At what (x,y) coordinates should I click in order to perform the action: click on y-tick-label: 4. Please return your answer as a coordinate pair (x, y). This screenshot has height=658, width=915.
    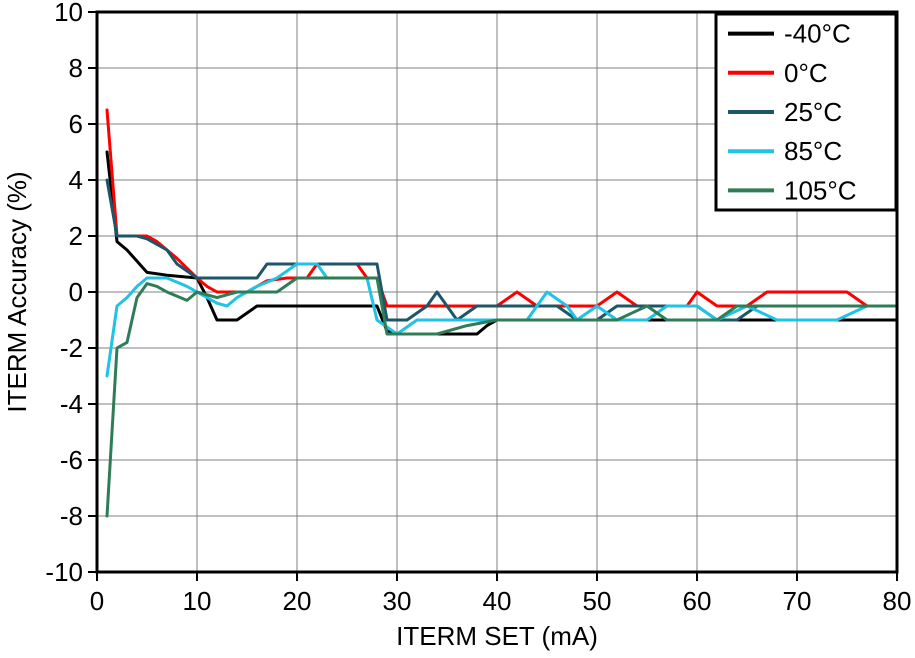
    Looking at the image, I should click on (76, 180).